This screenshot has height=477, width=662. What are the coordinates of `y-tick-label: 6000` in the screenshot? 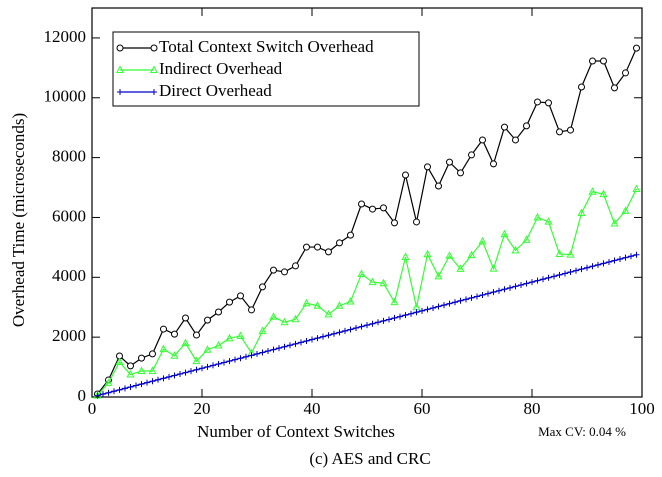 It's located at (69, 215).